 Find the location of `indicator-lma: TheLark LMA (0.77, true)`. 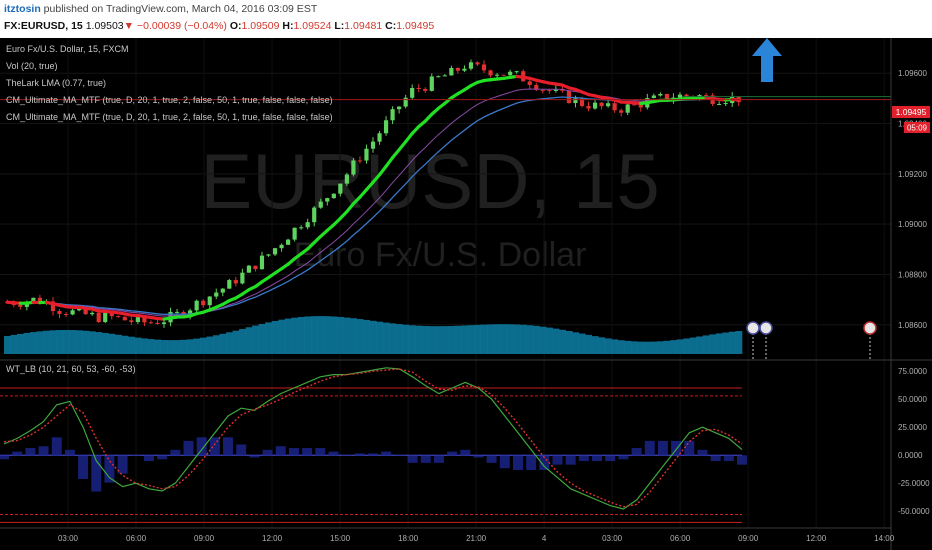

indicator-lma: TheLark LMA (0.77, true) is located at coordinates (56, 83).